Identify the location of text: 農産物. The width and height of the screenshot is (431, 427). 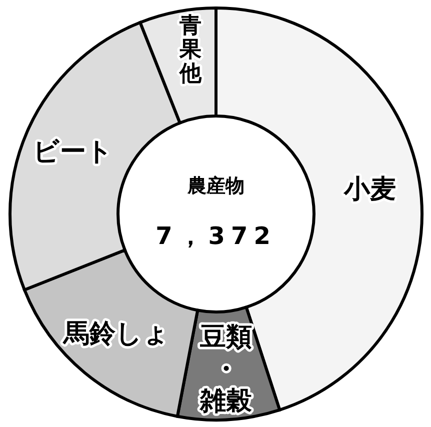
(215, 186).